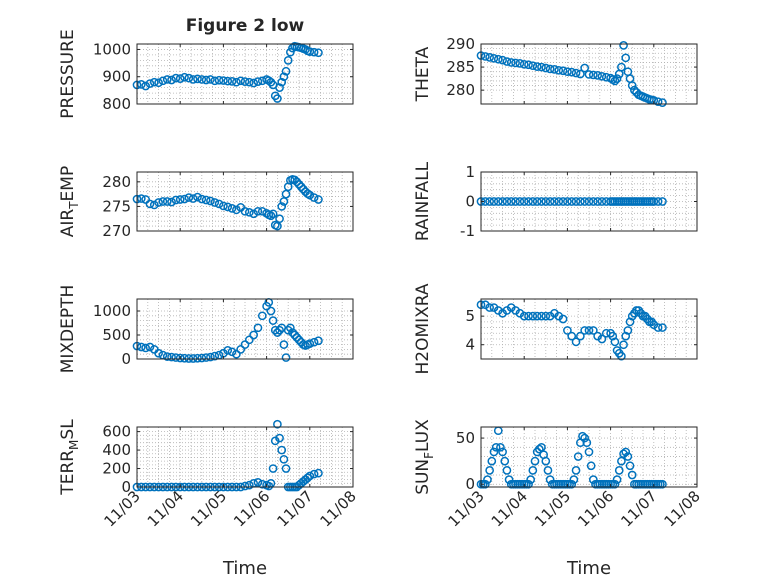 The height and width of the screenshot is (583, 778). Describe the element at coordinates (74, 205) in the screenshot. I see `y-axis-label-subscript: T` at that location.